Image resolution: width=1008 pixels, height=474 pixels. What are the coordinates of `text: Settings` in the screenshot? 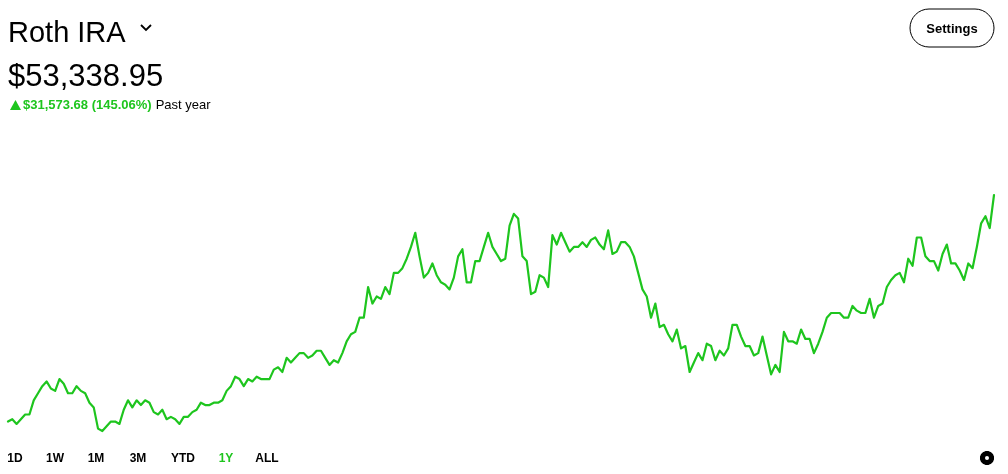 It's located at (952, 28).